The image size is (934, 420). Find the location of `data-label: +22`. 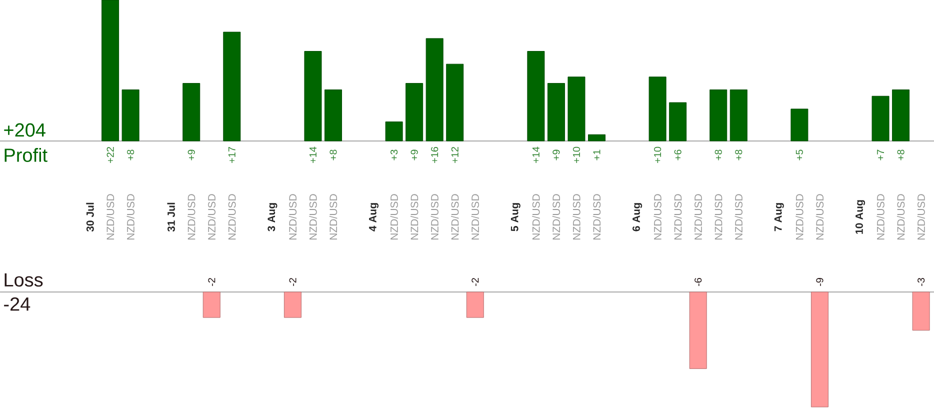

data-label: +22 is located at coordinates (110, 155).